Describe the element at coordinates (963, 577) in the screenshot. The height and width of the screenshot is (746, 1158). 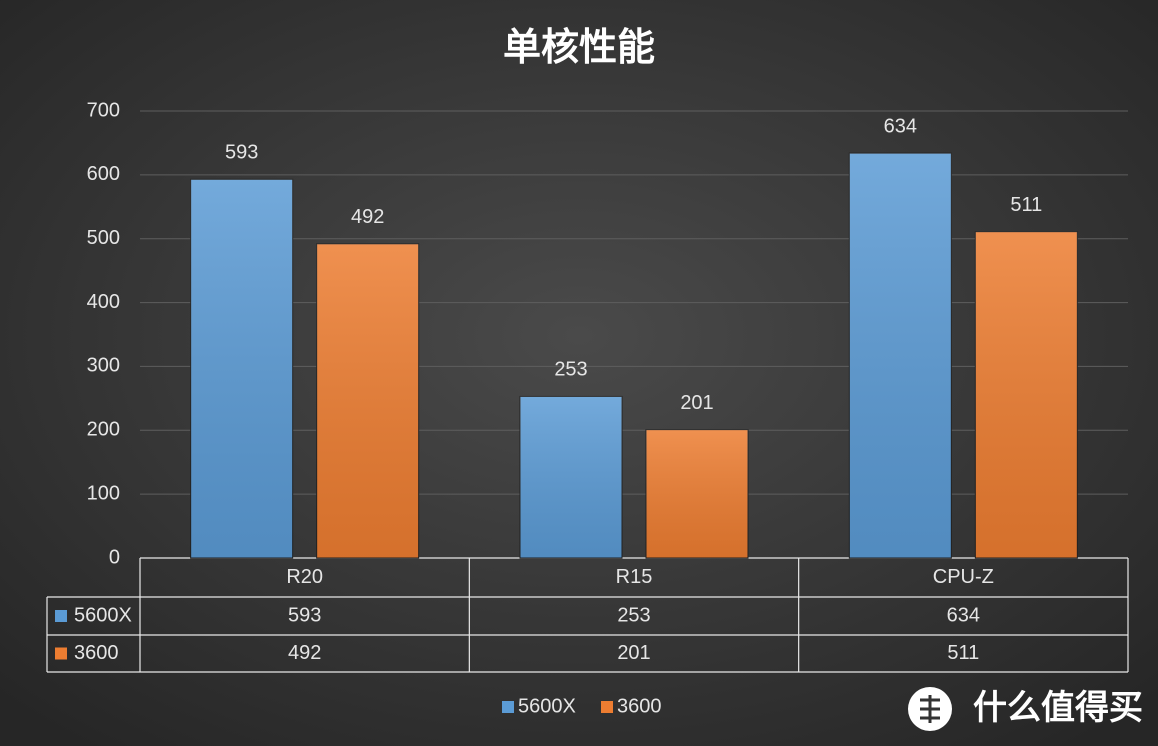
I see `x-tick-label: CPU-Z` at that location.